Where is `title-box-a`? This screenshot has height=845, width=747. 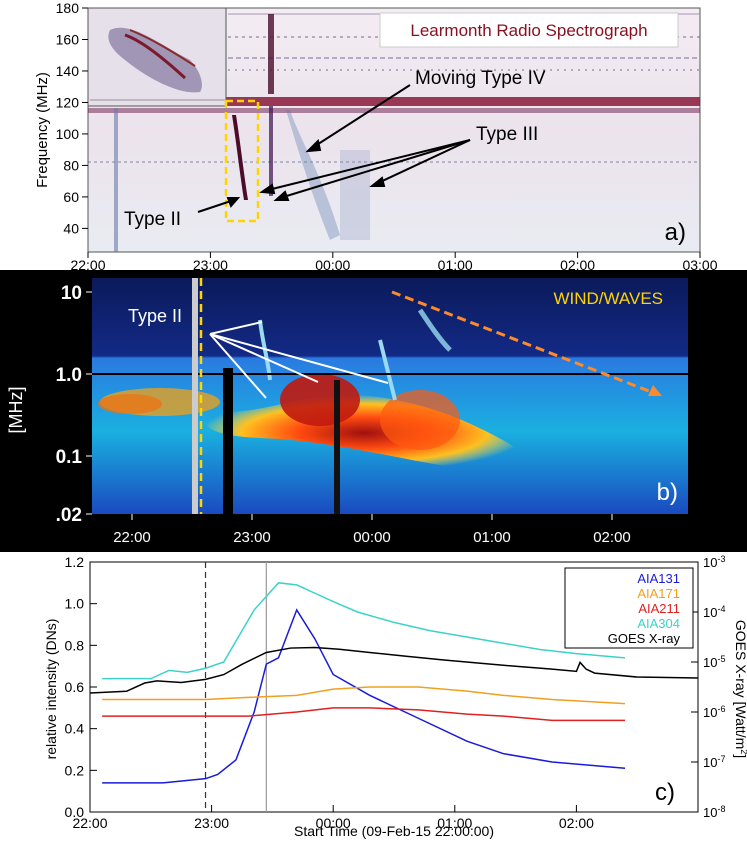 title-box-a is located at coordinates (529, 30).